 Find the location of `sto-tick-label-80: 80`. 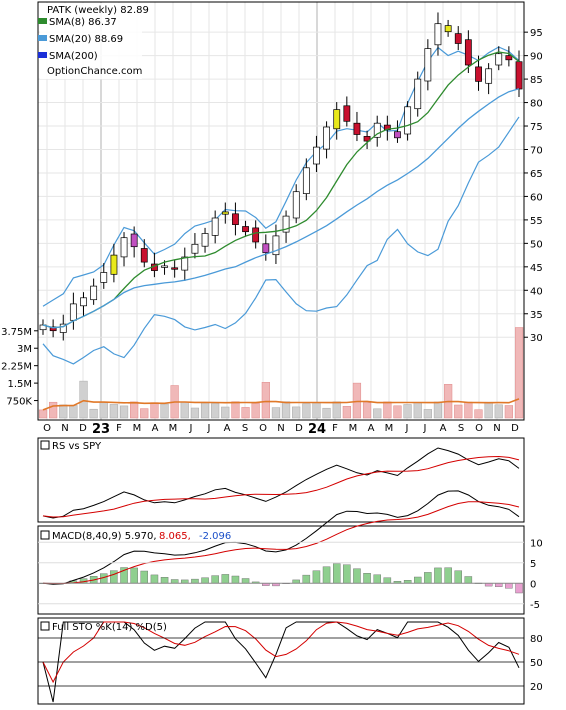

sto-tick-label-80: 80 is located at coordinates (536, 639).